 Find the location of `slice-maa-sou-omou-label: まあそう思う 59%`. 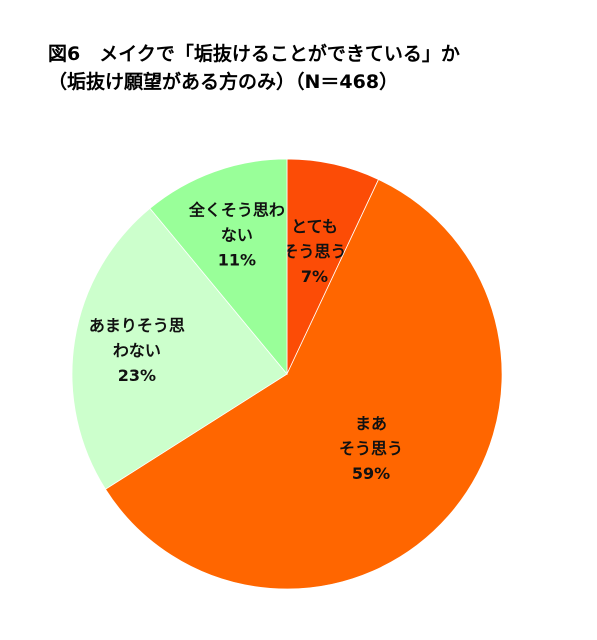

slice-maa-sou-omou-label: まあそう思う 59% is located at coordinates (371, 448).